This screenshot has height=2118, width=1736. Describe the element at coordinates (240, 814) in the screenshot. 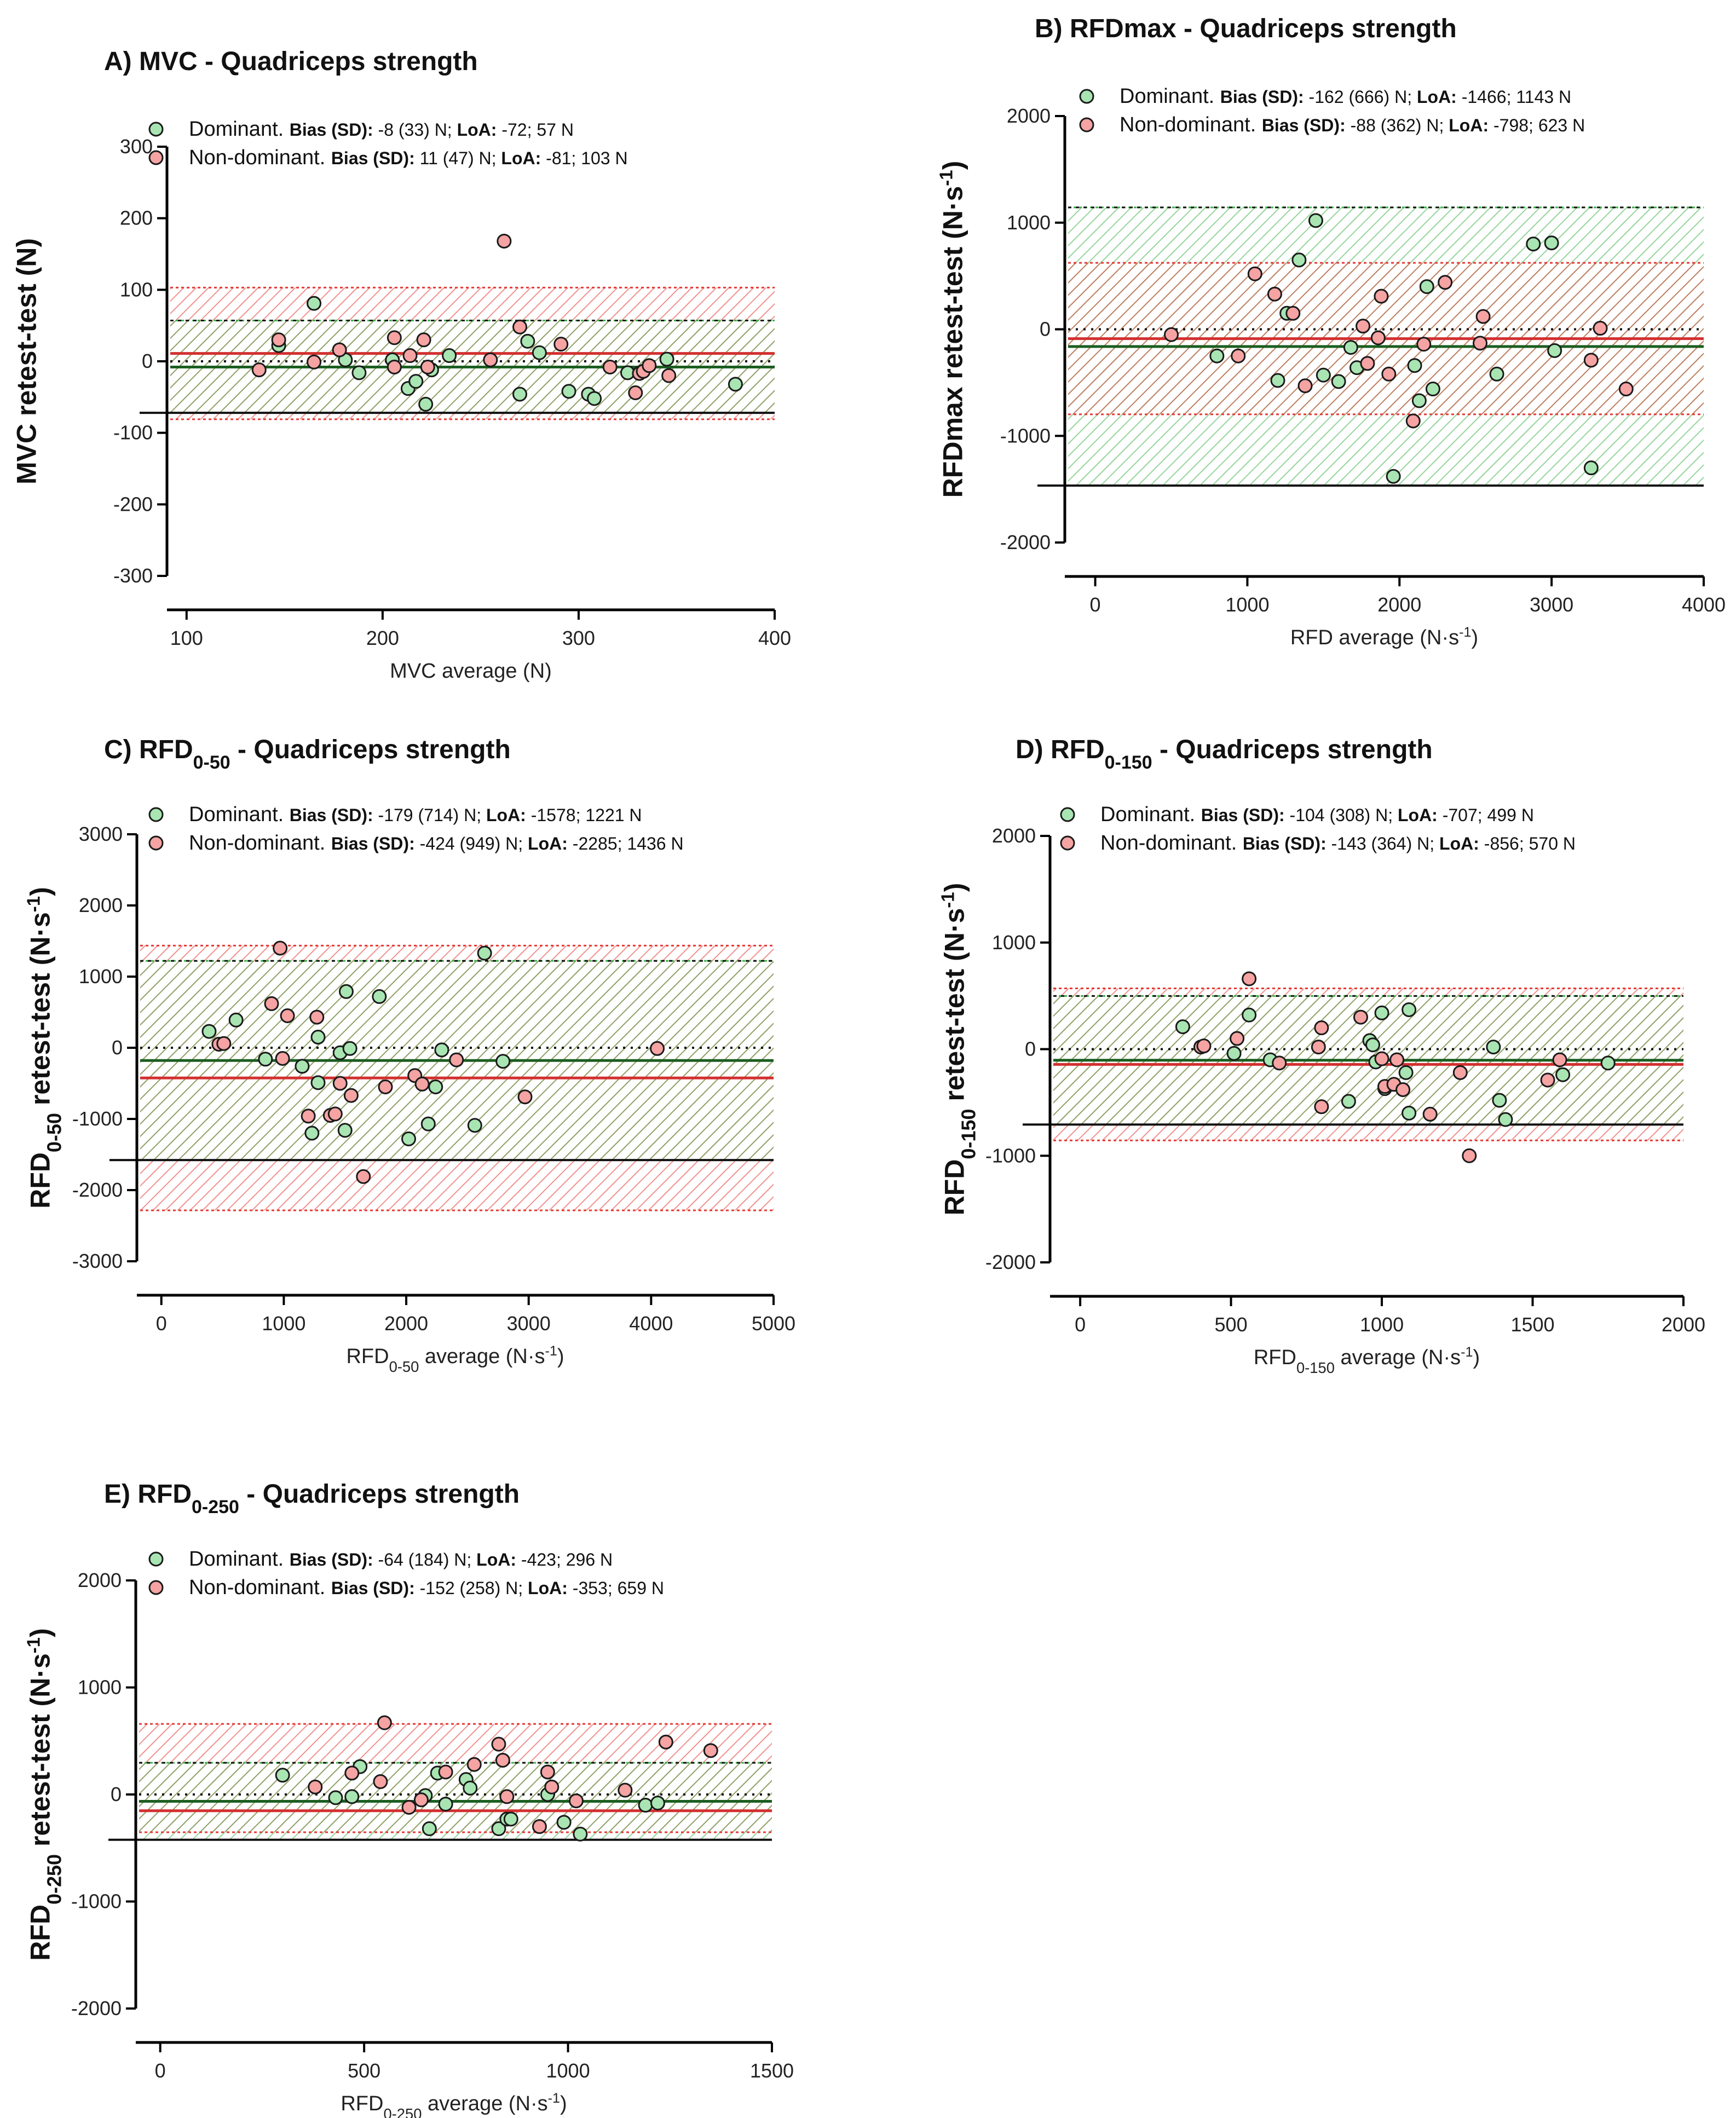

I see `legend-label: Dominant.` at that location.